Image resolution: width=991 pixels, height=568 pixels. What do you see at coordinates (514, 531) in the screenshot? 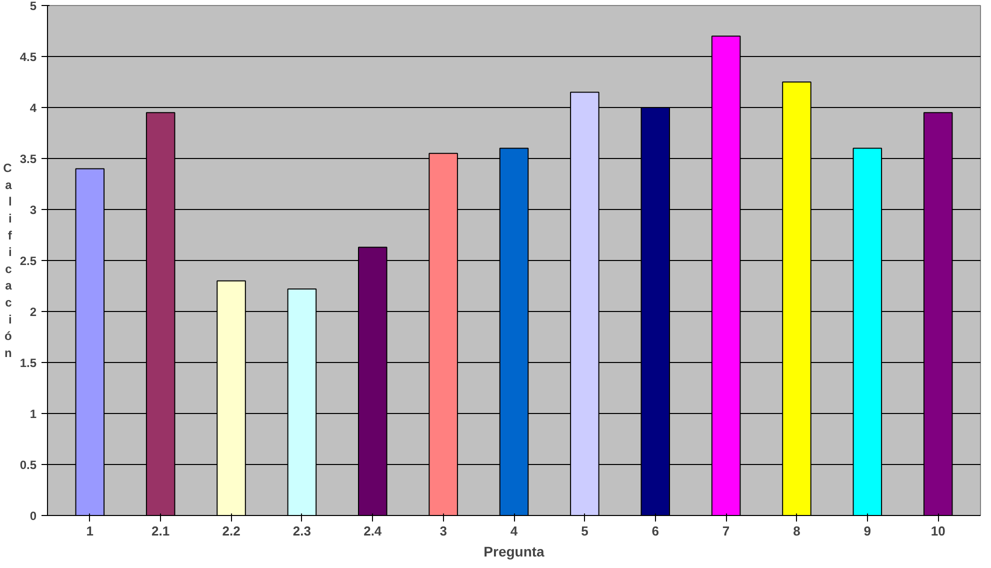
I see `x-tick-label: 4` at bounding box center [514, 531].